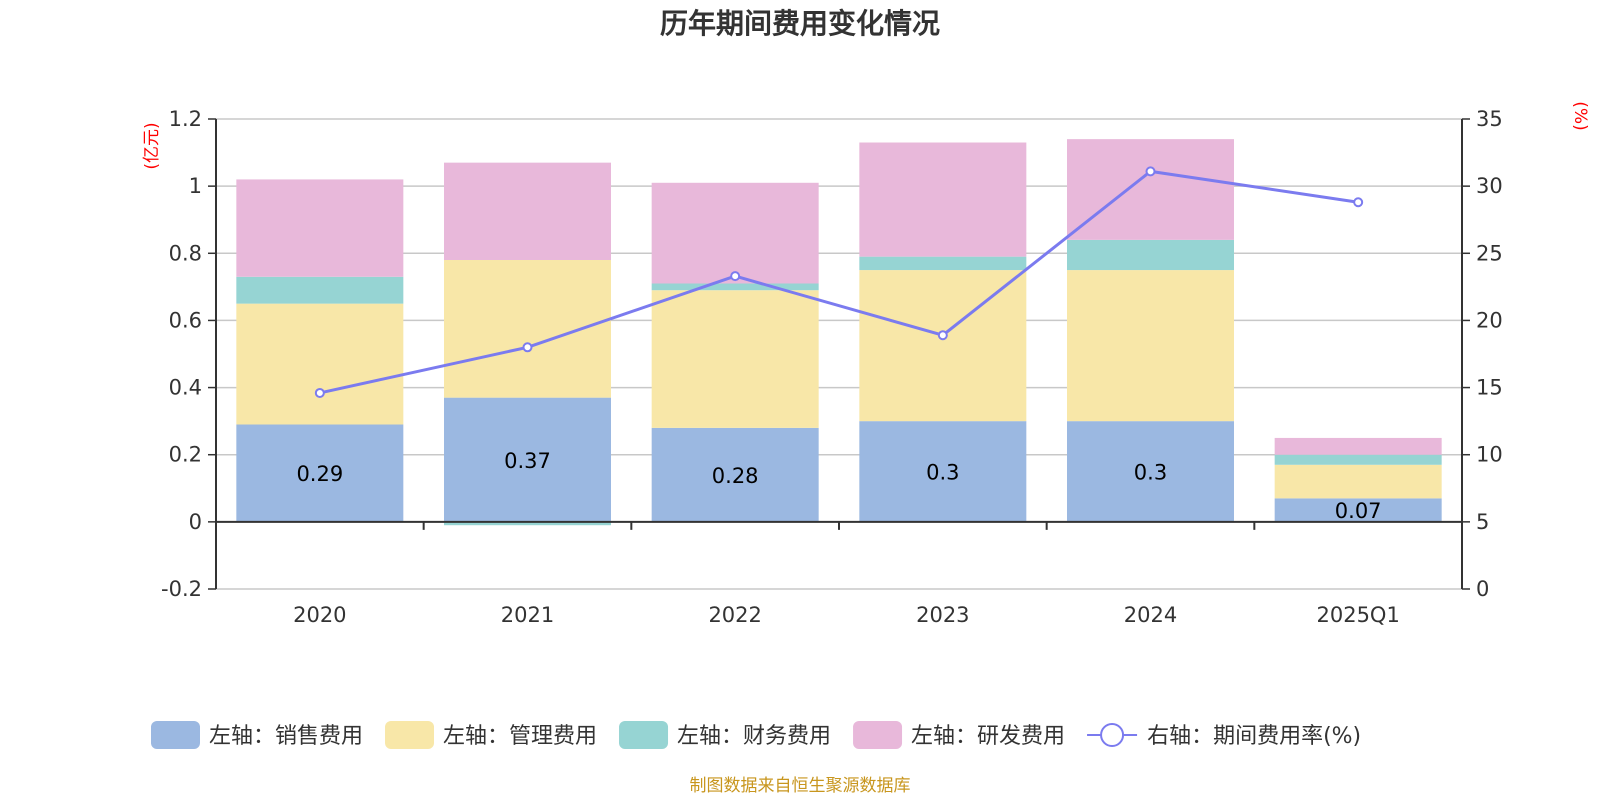 The height and width of the screenshot is (800, 1600). I want to click on right-tick-label: 30, so click(1489, 186).